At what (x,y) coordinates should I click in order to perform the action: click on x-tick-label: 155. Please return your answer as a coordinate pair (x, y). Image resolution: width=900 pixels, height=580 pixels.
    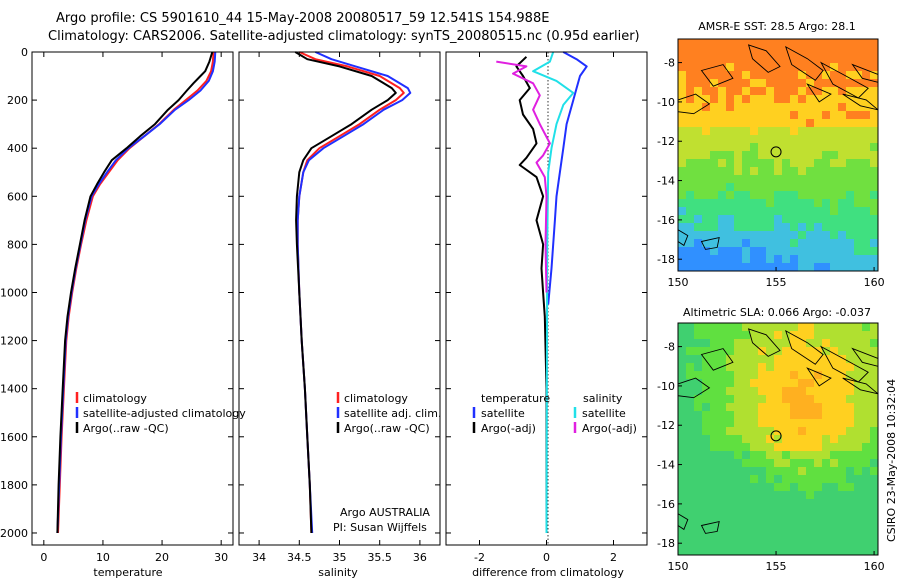
    Looking at the image, I should click on (776, 282).